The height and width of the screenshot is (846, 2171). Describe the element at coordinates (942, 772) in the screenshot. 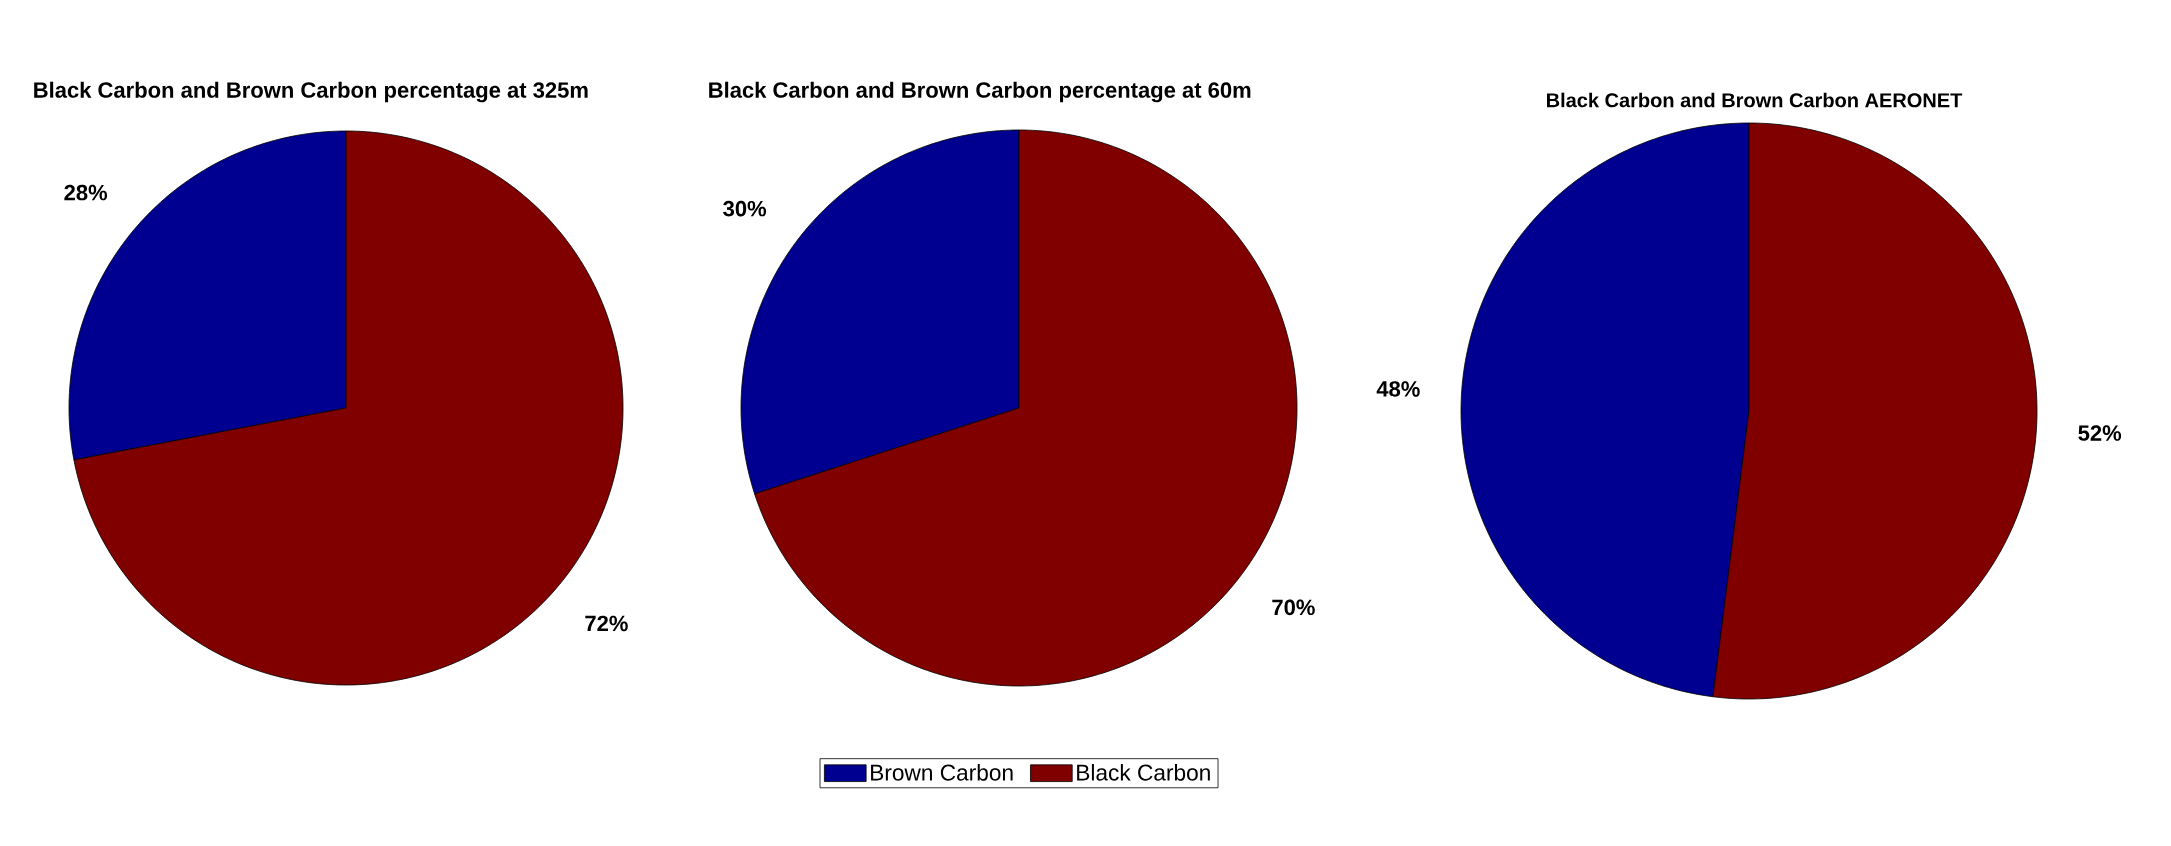

I see `legend-label: Brown Carbon` at that location.